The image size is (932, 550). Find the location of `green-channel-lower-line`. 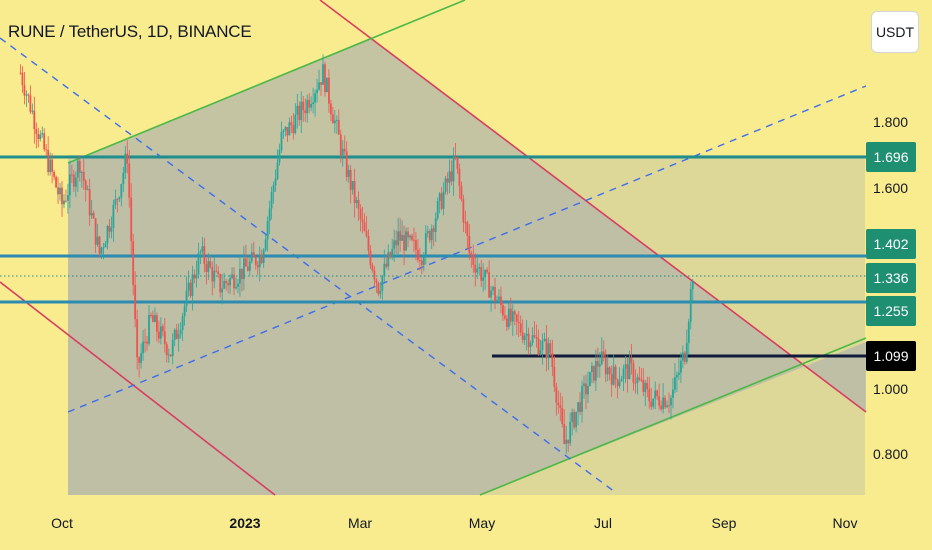

green-channel-lower-line is located at coordinates (673, 416).